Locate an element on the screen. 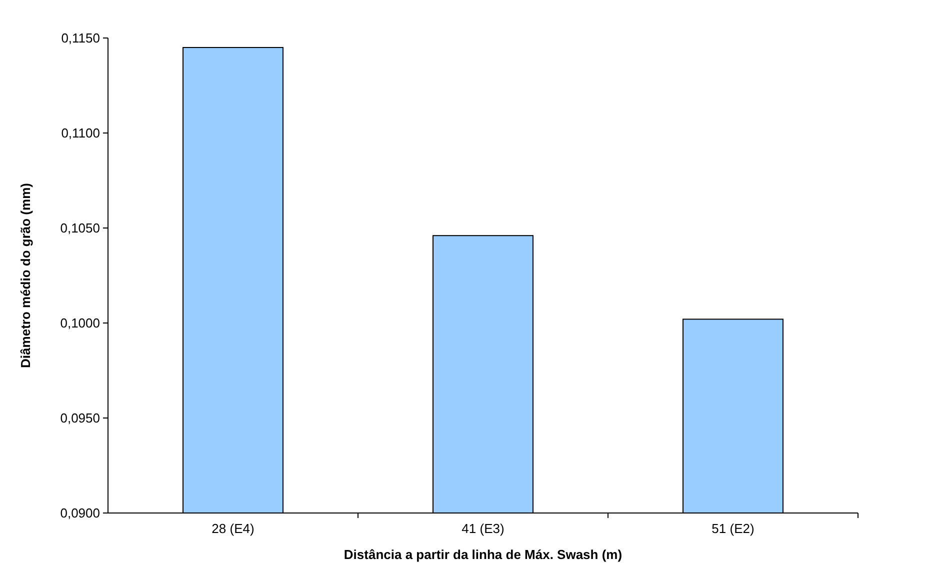 The height and width of the screenshot is (563, 925). x-tick-label: 41 (E3) is located at coordinates (483, 528).